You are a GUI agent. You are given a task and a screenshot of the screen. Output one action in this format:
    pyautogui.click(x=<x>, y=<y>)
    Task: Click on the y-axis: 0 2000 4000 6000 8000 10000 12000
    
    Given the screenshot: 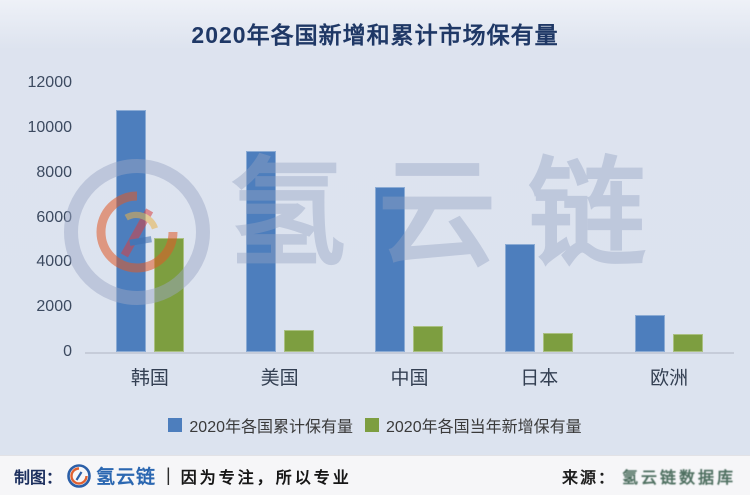 What is the action you would take?
    pyautogui.click(x=39, y=217)
    